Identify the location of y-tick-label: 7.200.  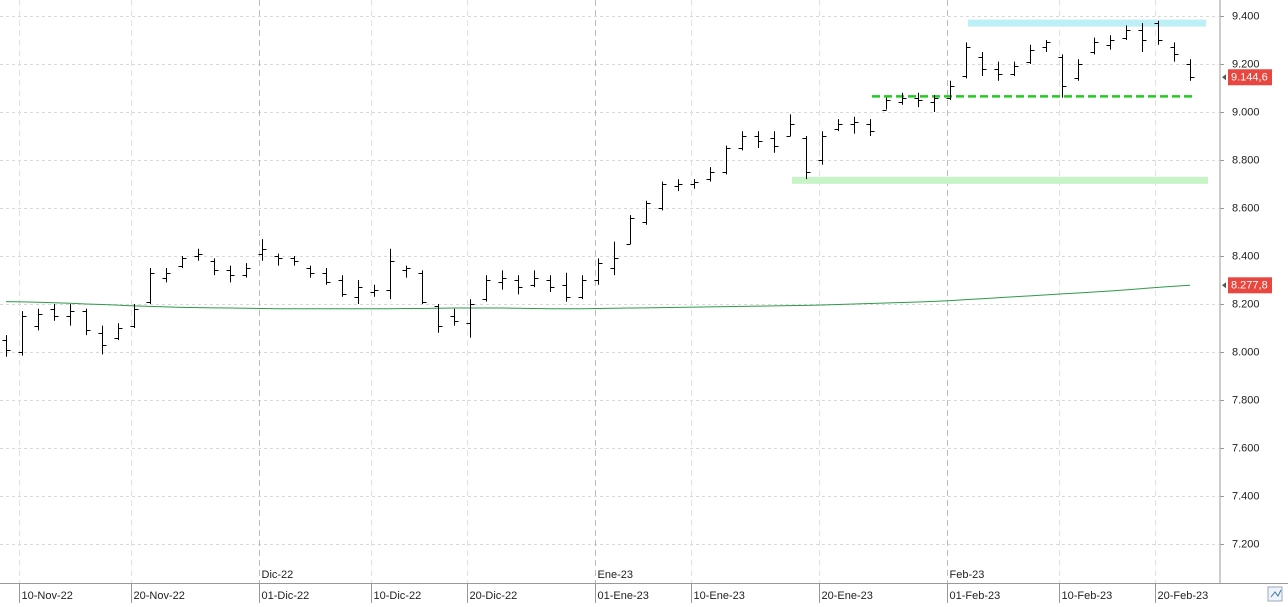
(1246, 544).